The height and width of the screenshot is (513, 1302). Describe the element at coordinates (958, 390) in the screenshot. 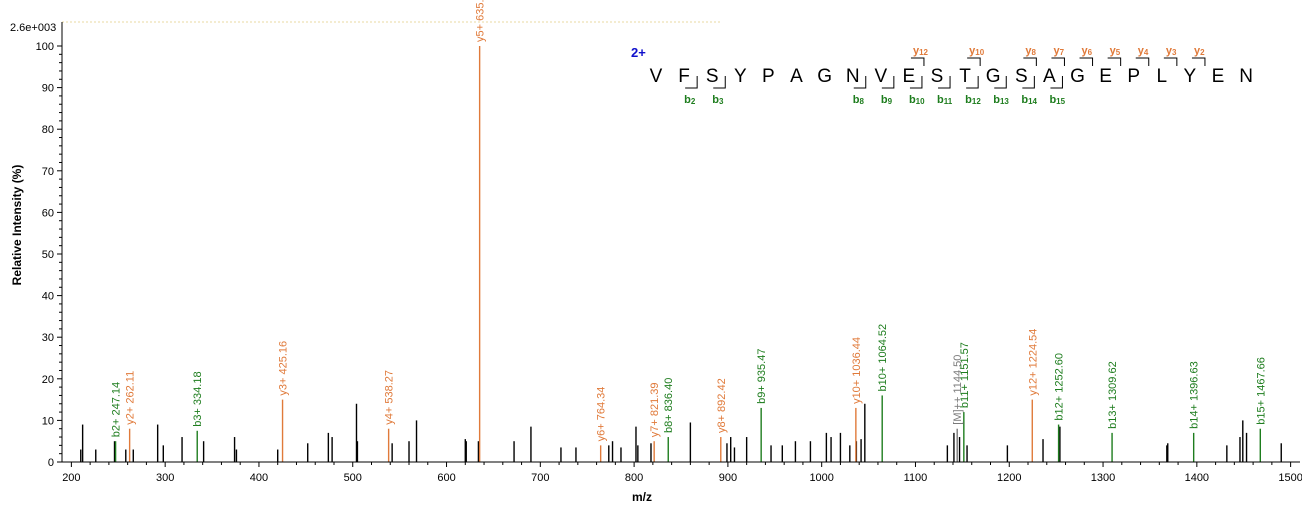

I see `peak-label: [M]++ 1144.50` at that location.